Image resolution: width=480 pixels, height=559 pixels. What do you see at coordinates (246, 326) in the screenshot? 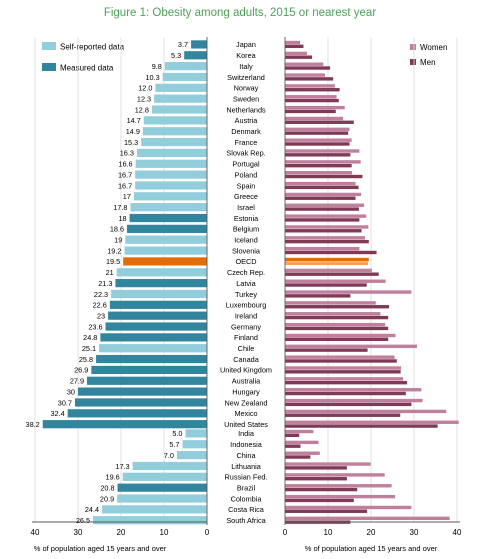
I see `country-label-germany: Germany` at bounding box center [246, 326].